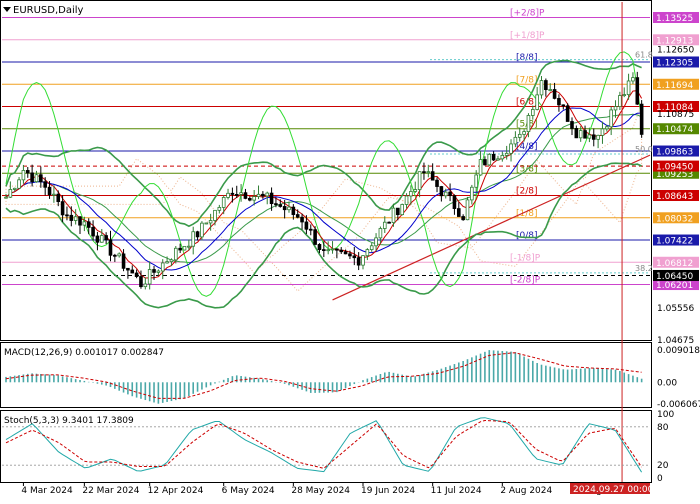 Image resolution: width=700 pixels, height=504 pixels. Describe the element at coordinates (663, 466) in the screenshot. I see `stoch-axis-label: 20` at that location.